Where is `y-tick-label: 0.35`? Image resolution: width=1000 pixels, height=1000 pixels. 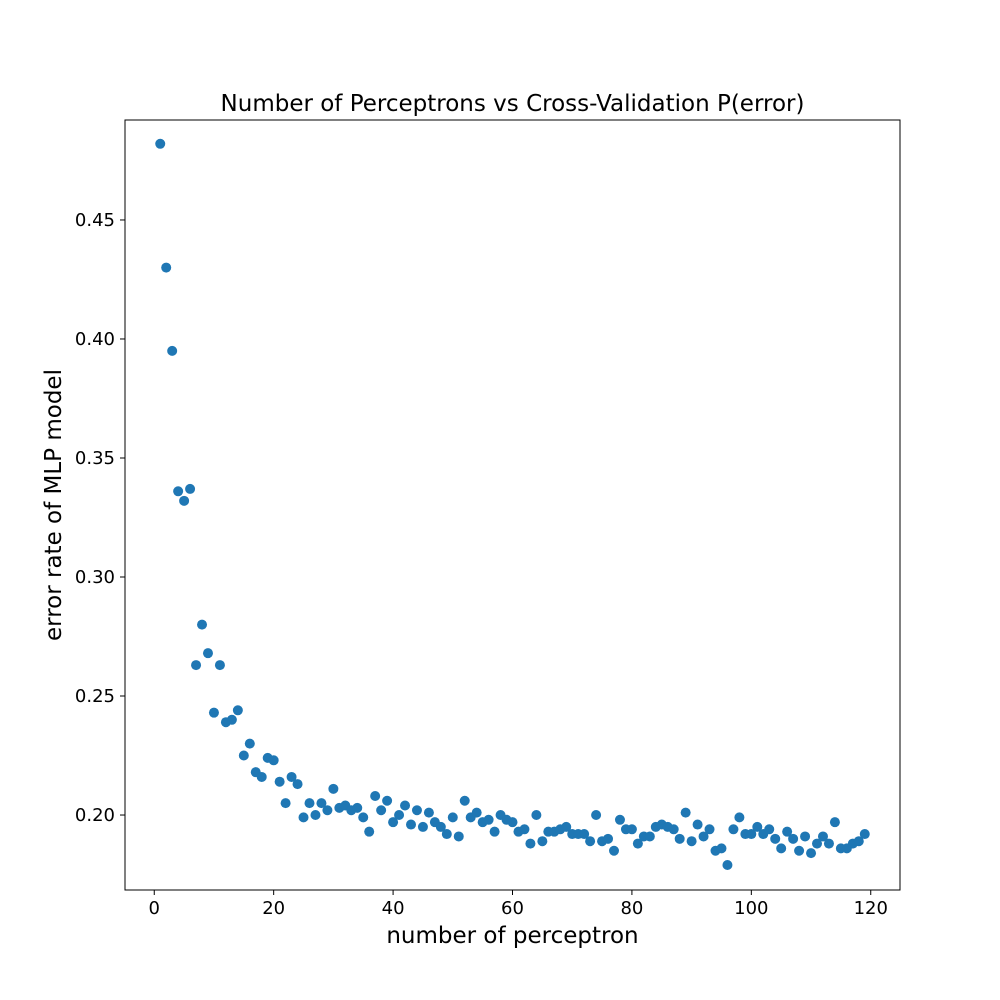
y-tick-label: 0.35 is located at coordinates (95, 458).